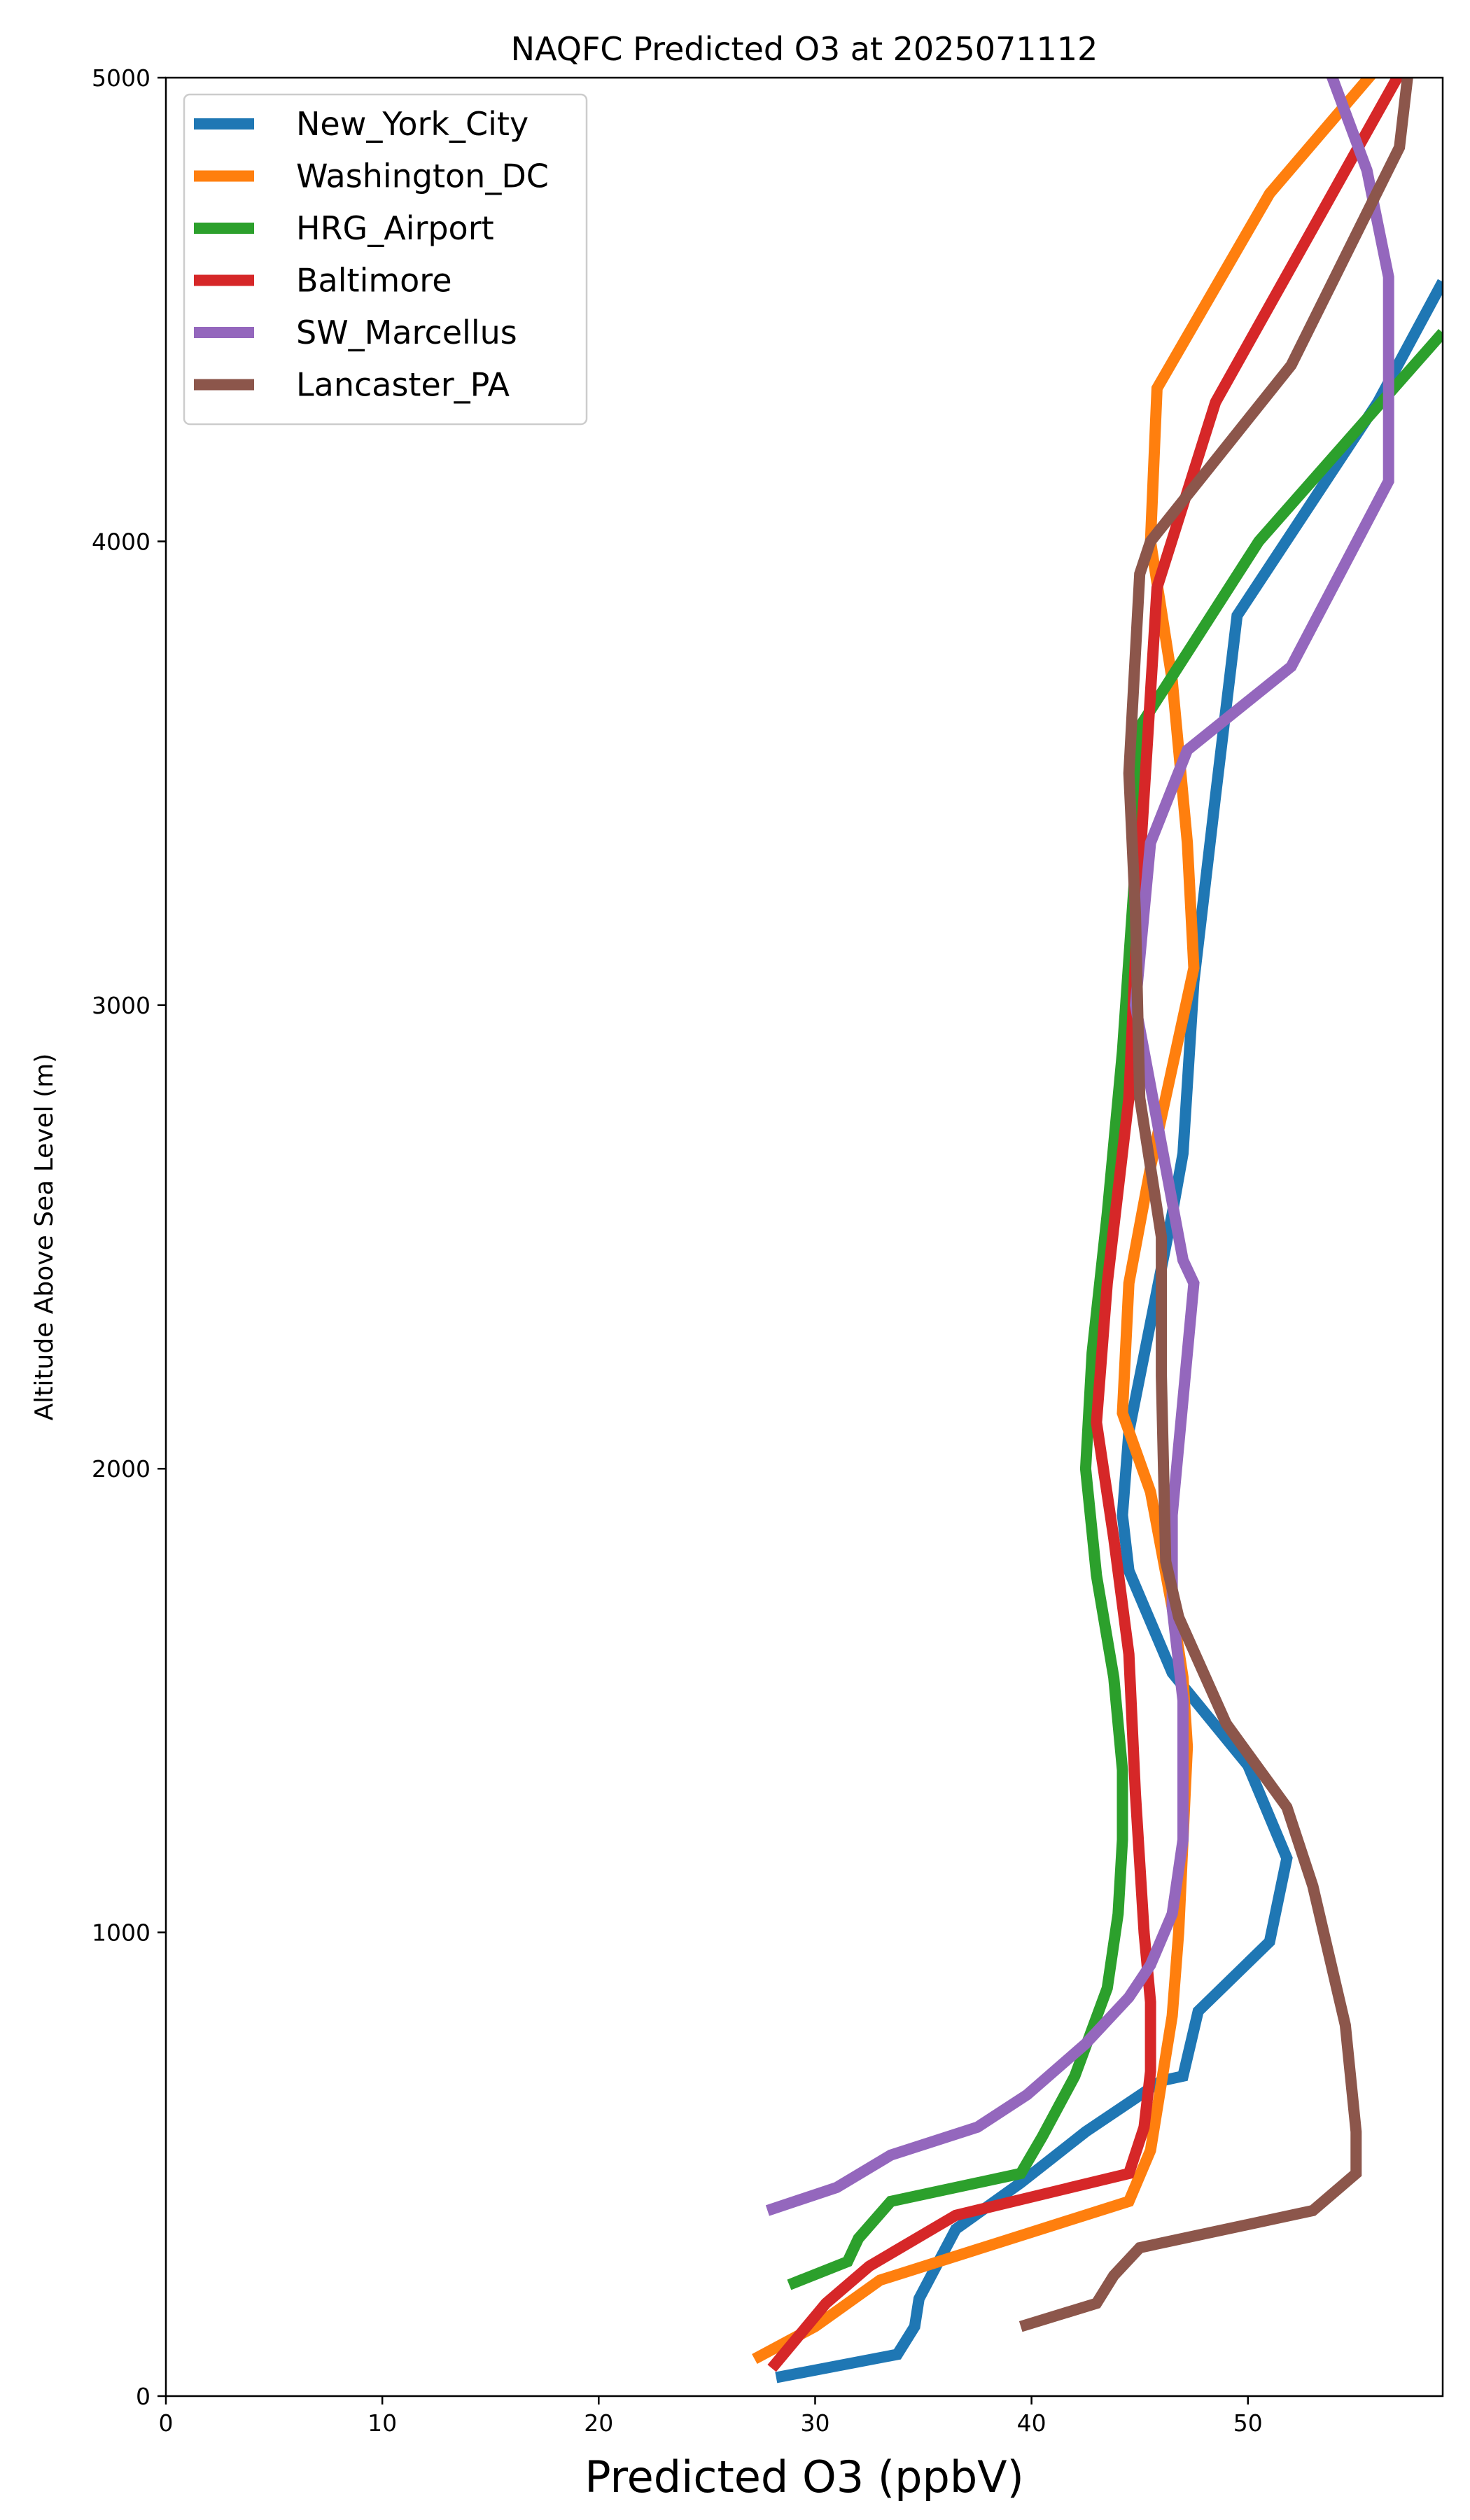 This screenshot has height=2520, width=1470. I want to click on x-tick-label: 30, so click(815, 2423).